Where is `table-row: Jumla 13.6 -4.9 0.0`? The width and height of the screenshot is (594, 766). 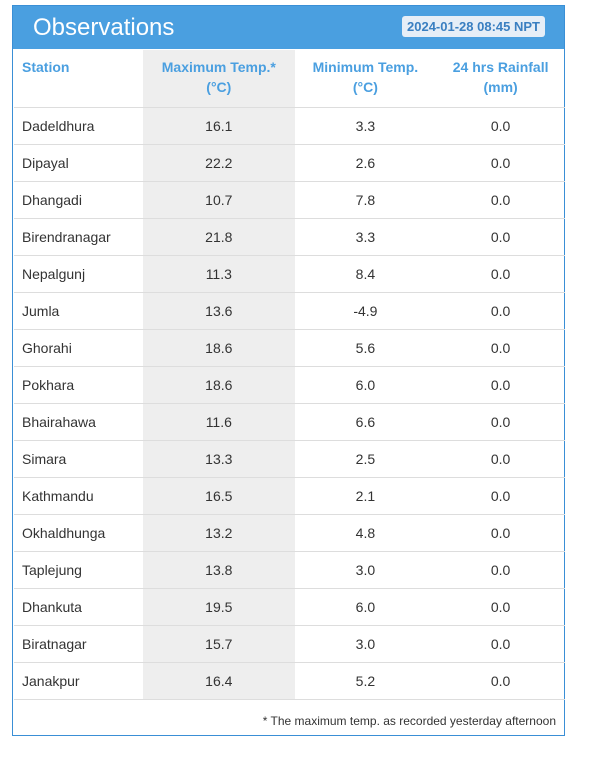
table-row: Jumla 13.6 -4.9 0.0 is located at coordinates (289, 311).